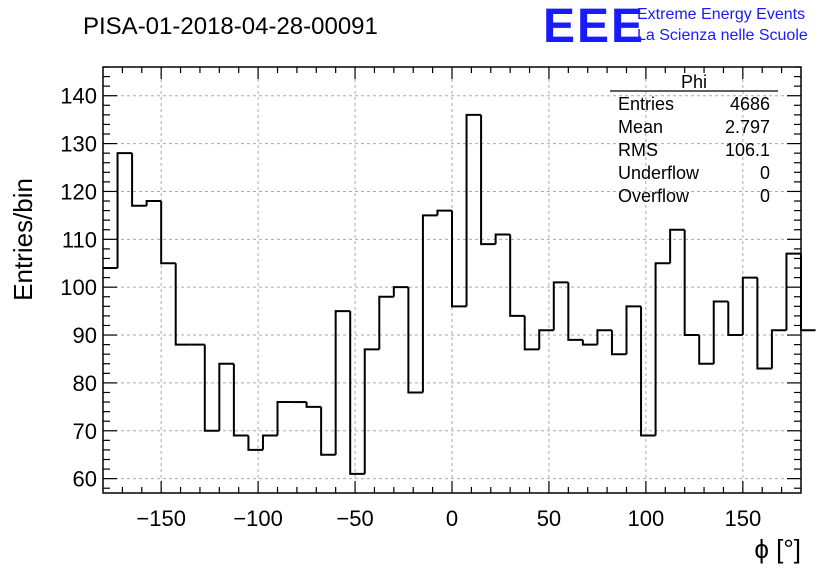 The height and width of the screenshot is (572, 836). What do you see at coordinates (85, 383) in the screenshot?
I see `y-tick-label: 80` at bounding box center [85, 383].